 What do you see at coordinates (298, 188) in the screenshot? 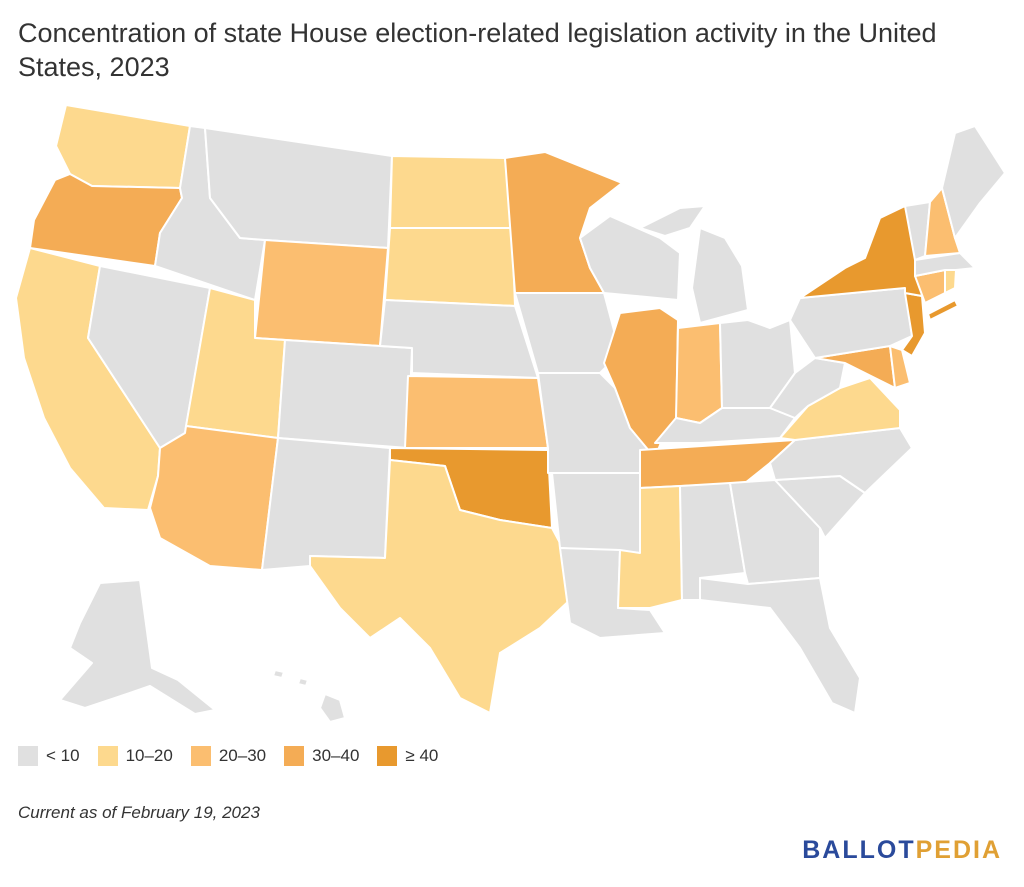
I see `state-MT` at bounding box center [298, 188].